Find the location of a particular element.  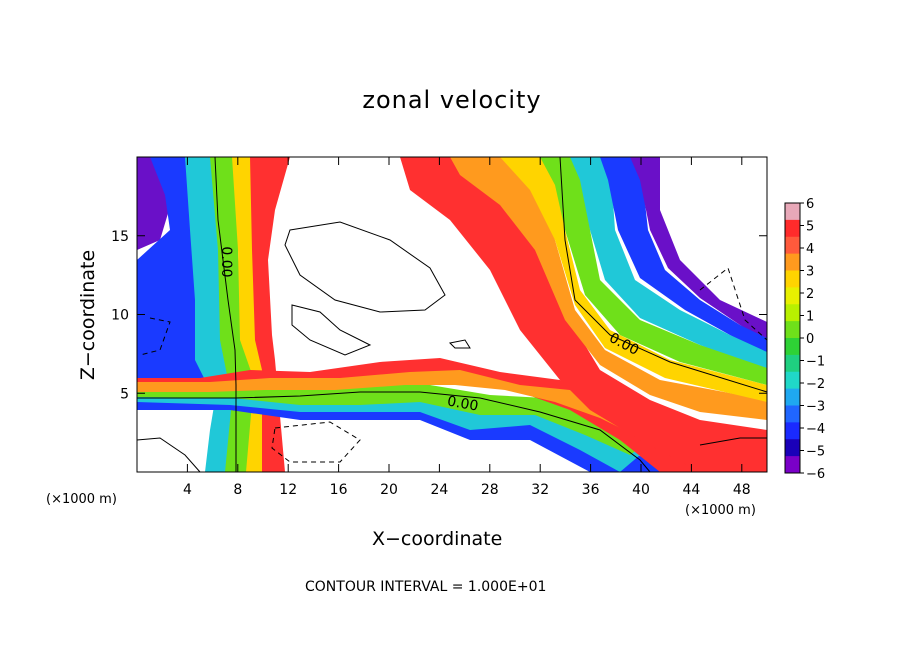

y-tick-label: 10 is located at coordinates (120, 316).